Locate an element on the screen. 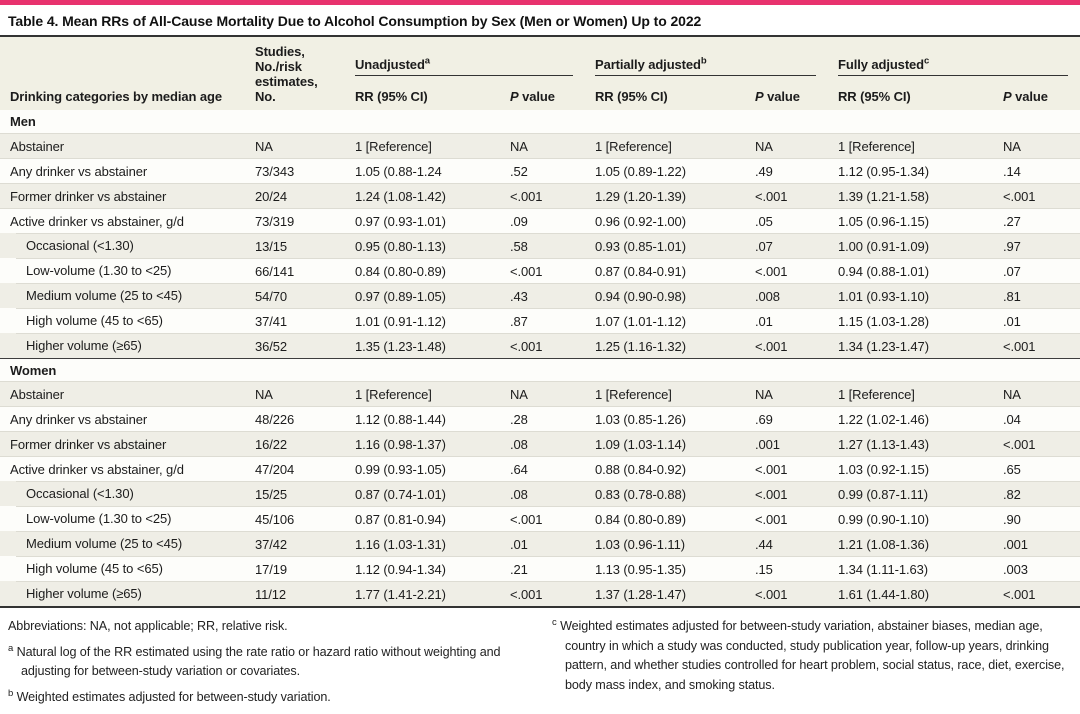  footnote-marker-c: c is located at coordinates (927, 61).